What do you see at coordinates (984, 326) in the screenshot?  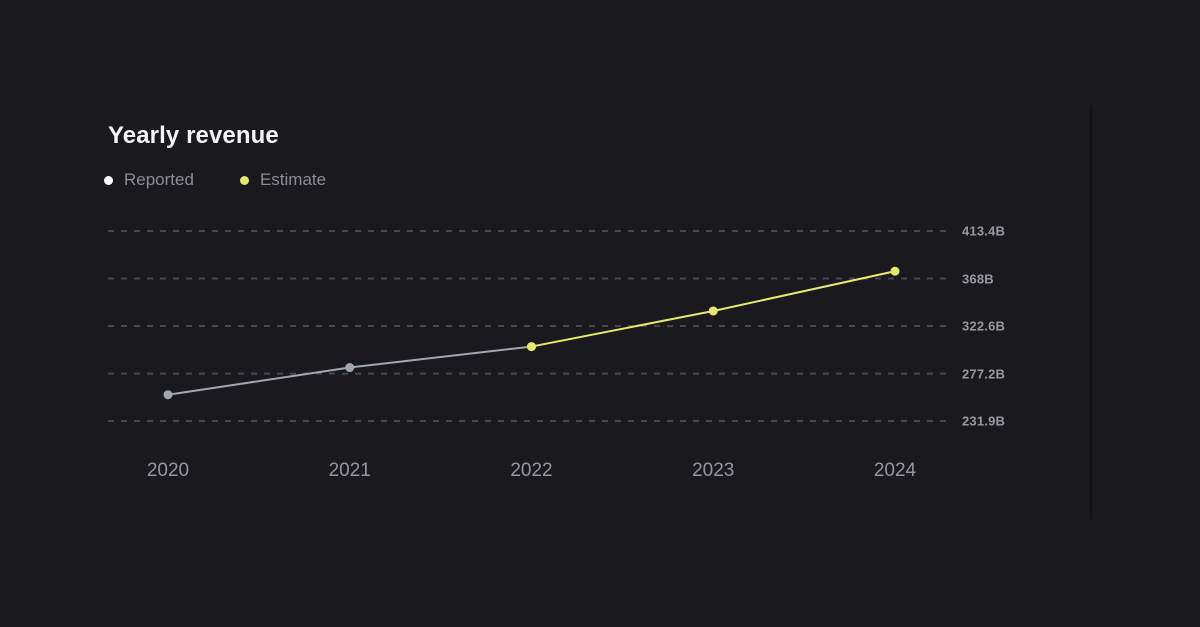 I see `y-axis-label: 322.6B` at bounding box center [984, 326].